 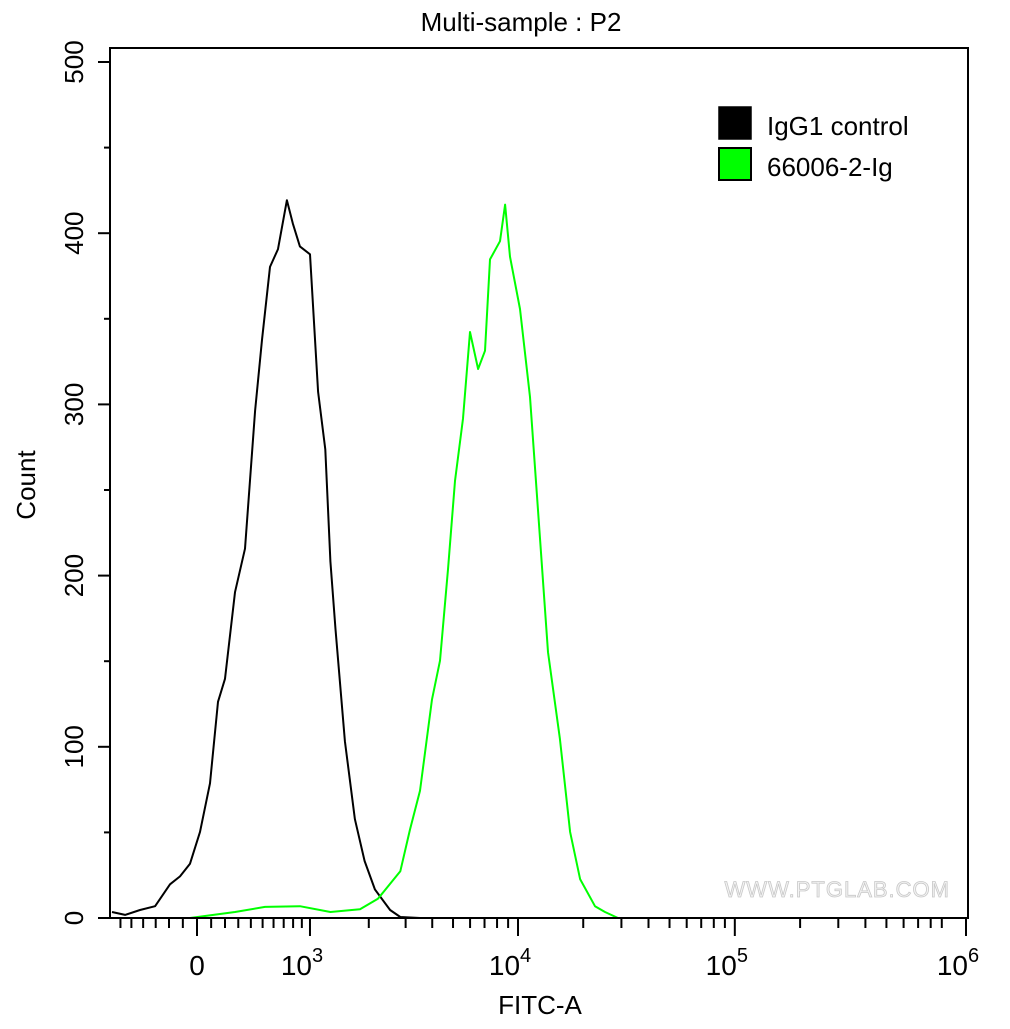 What do you see at coordinates (973, 956) in the screenshot?
I see `x-tick-exponent: 6` at bounding box center [973, 956].